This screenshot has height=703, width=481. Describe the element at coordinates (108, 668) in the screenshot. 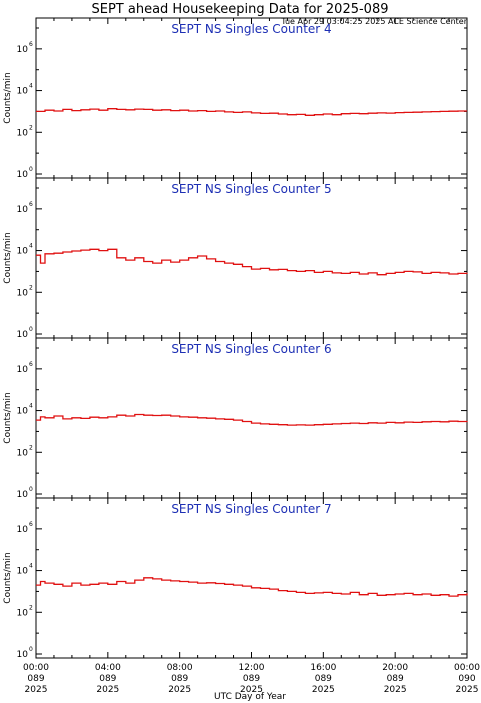

I see `x-tick-time: 04:00` at that location.